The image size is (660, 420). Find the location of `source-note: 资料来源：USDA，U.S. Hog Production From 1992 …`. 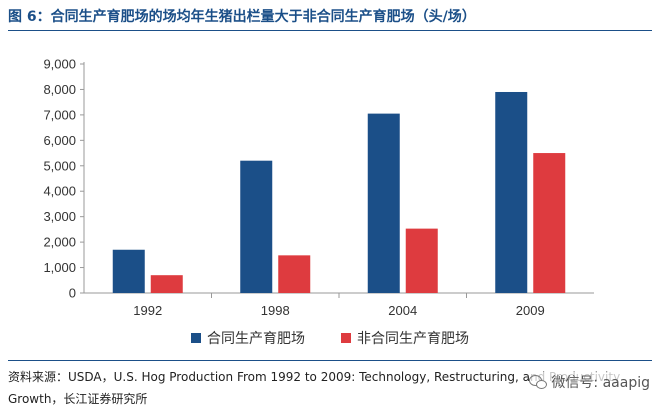

source-note: 资料来源：USDA，U.S. Hog Production From 1992 … is located at coordinates (328, 388).